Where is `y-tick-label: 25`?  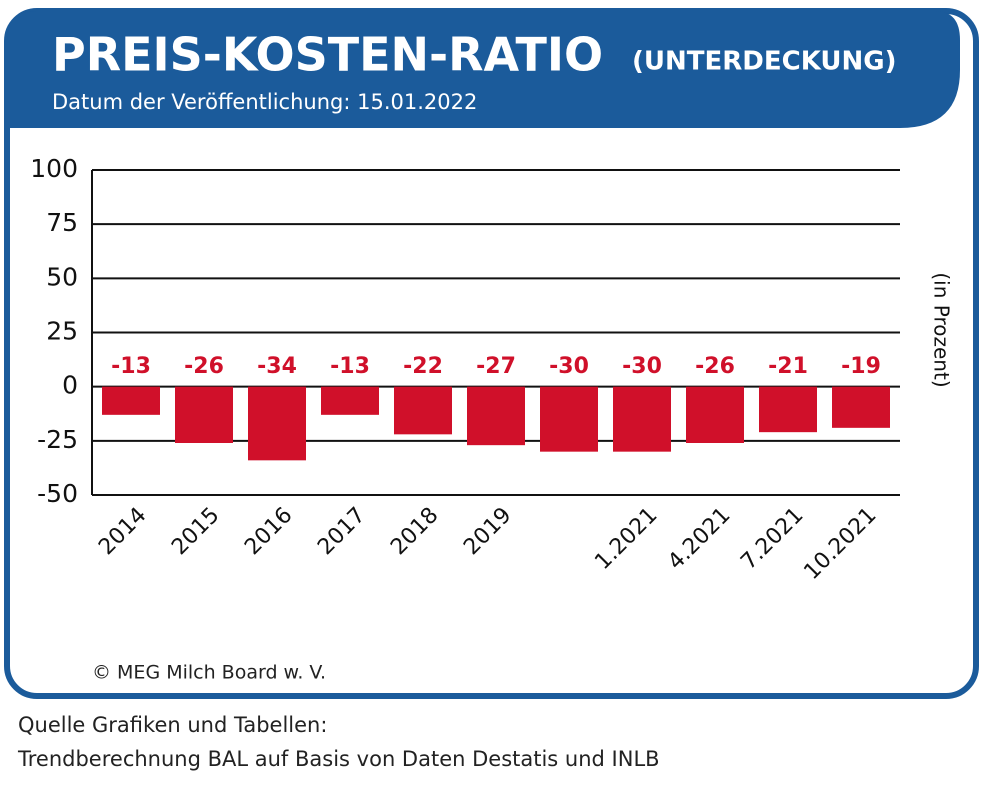 y-tick-label: 25 is located at coordinates (62, 331).